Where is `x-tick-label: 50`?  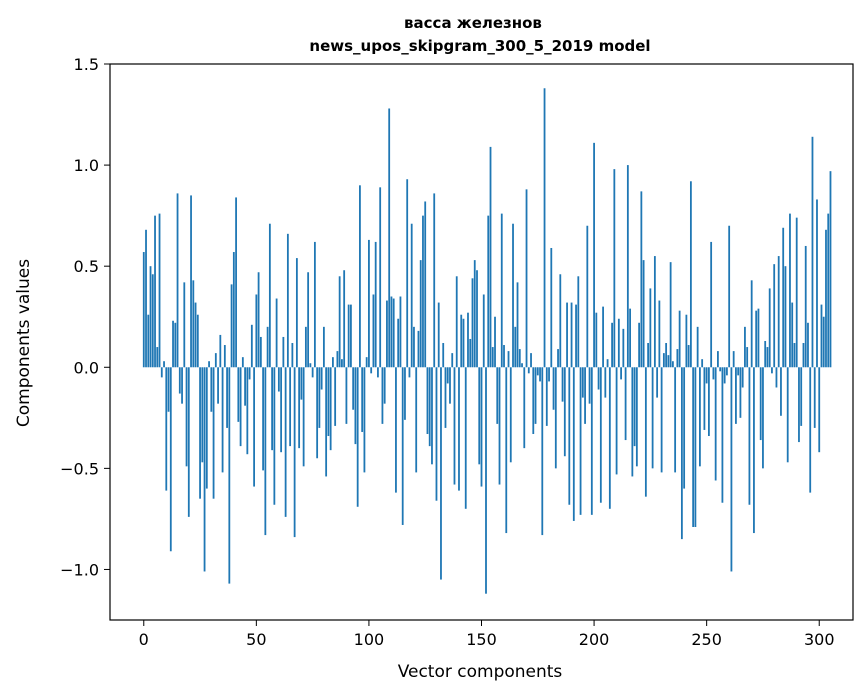 x-tick-label: 50 is located at coordinates (256, 639).